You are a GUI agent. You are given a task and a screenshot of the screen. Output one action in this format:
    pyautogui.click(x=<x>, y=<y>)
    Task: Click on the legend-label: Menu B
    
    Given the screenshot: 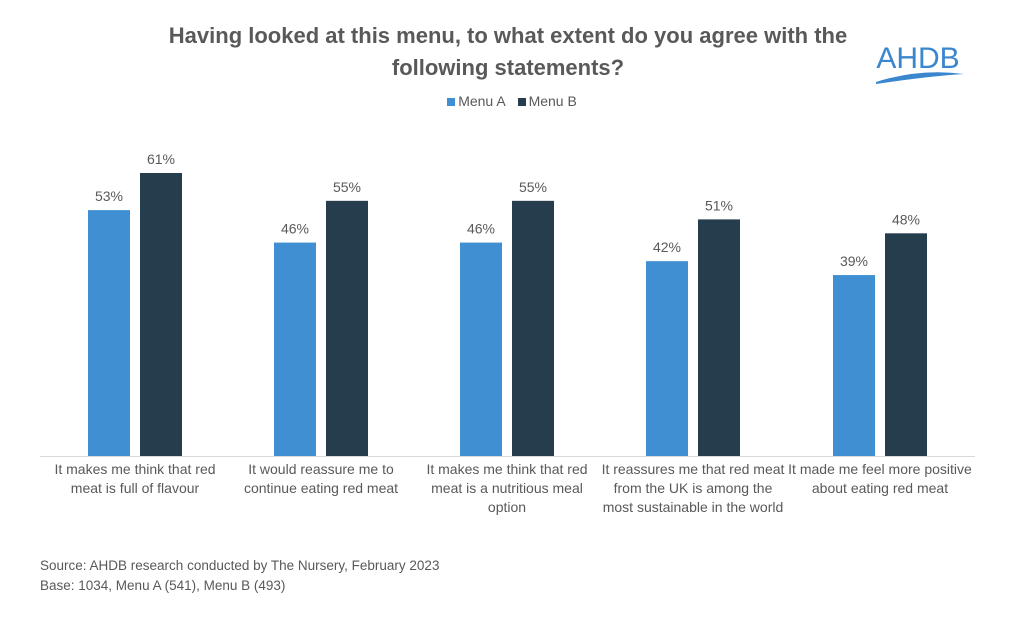 What is the action you would take?
    pyautogui.click(x=552, y=101)
    